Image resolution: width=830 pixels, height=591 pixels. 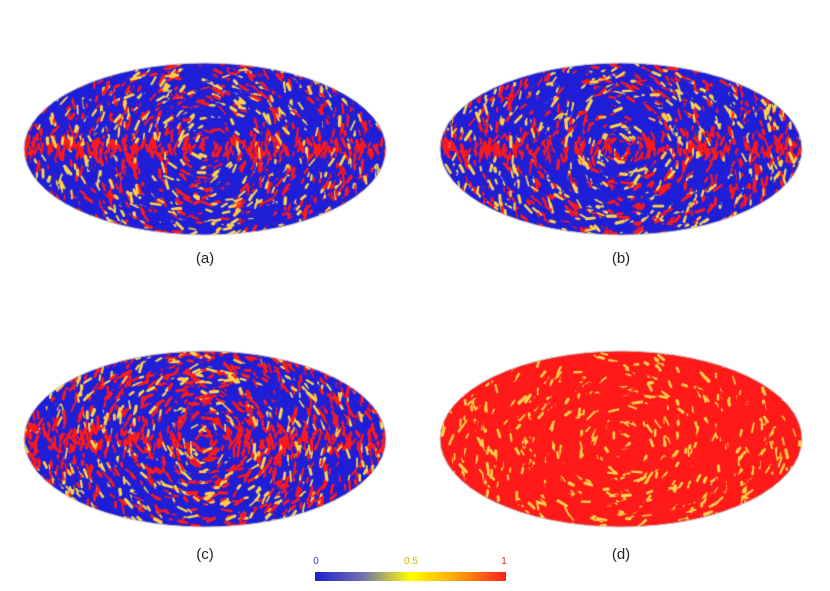 I want to click on sky-map-b-canvas, so click(x=621, y=149).